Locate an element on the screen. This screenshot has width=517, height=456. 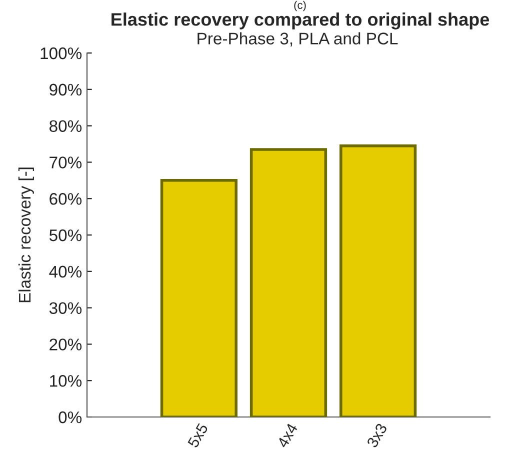
x-tick-label: 5x5 is located at coordinates (197, 435).